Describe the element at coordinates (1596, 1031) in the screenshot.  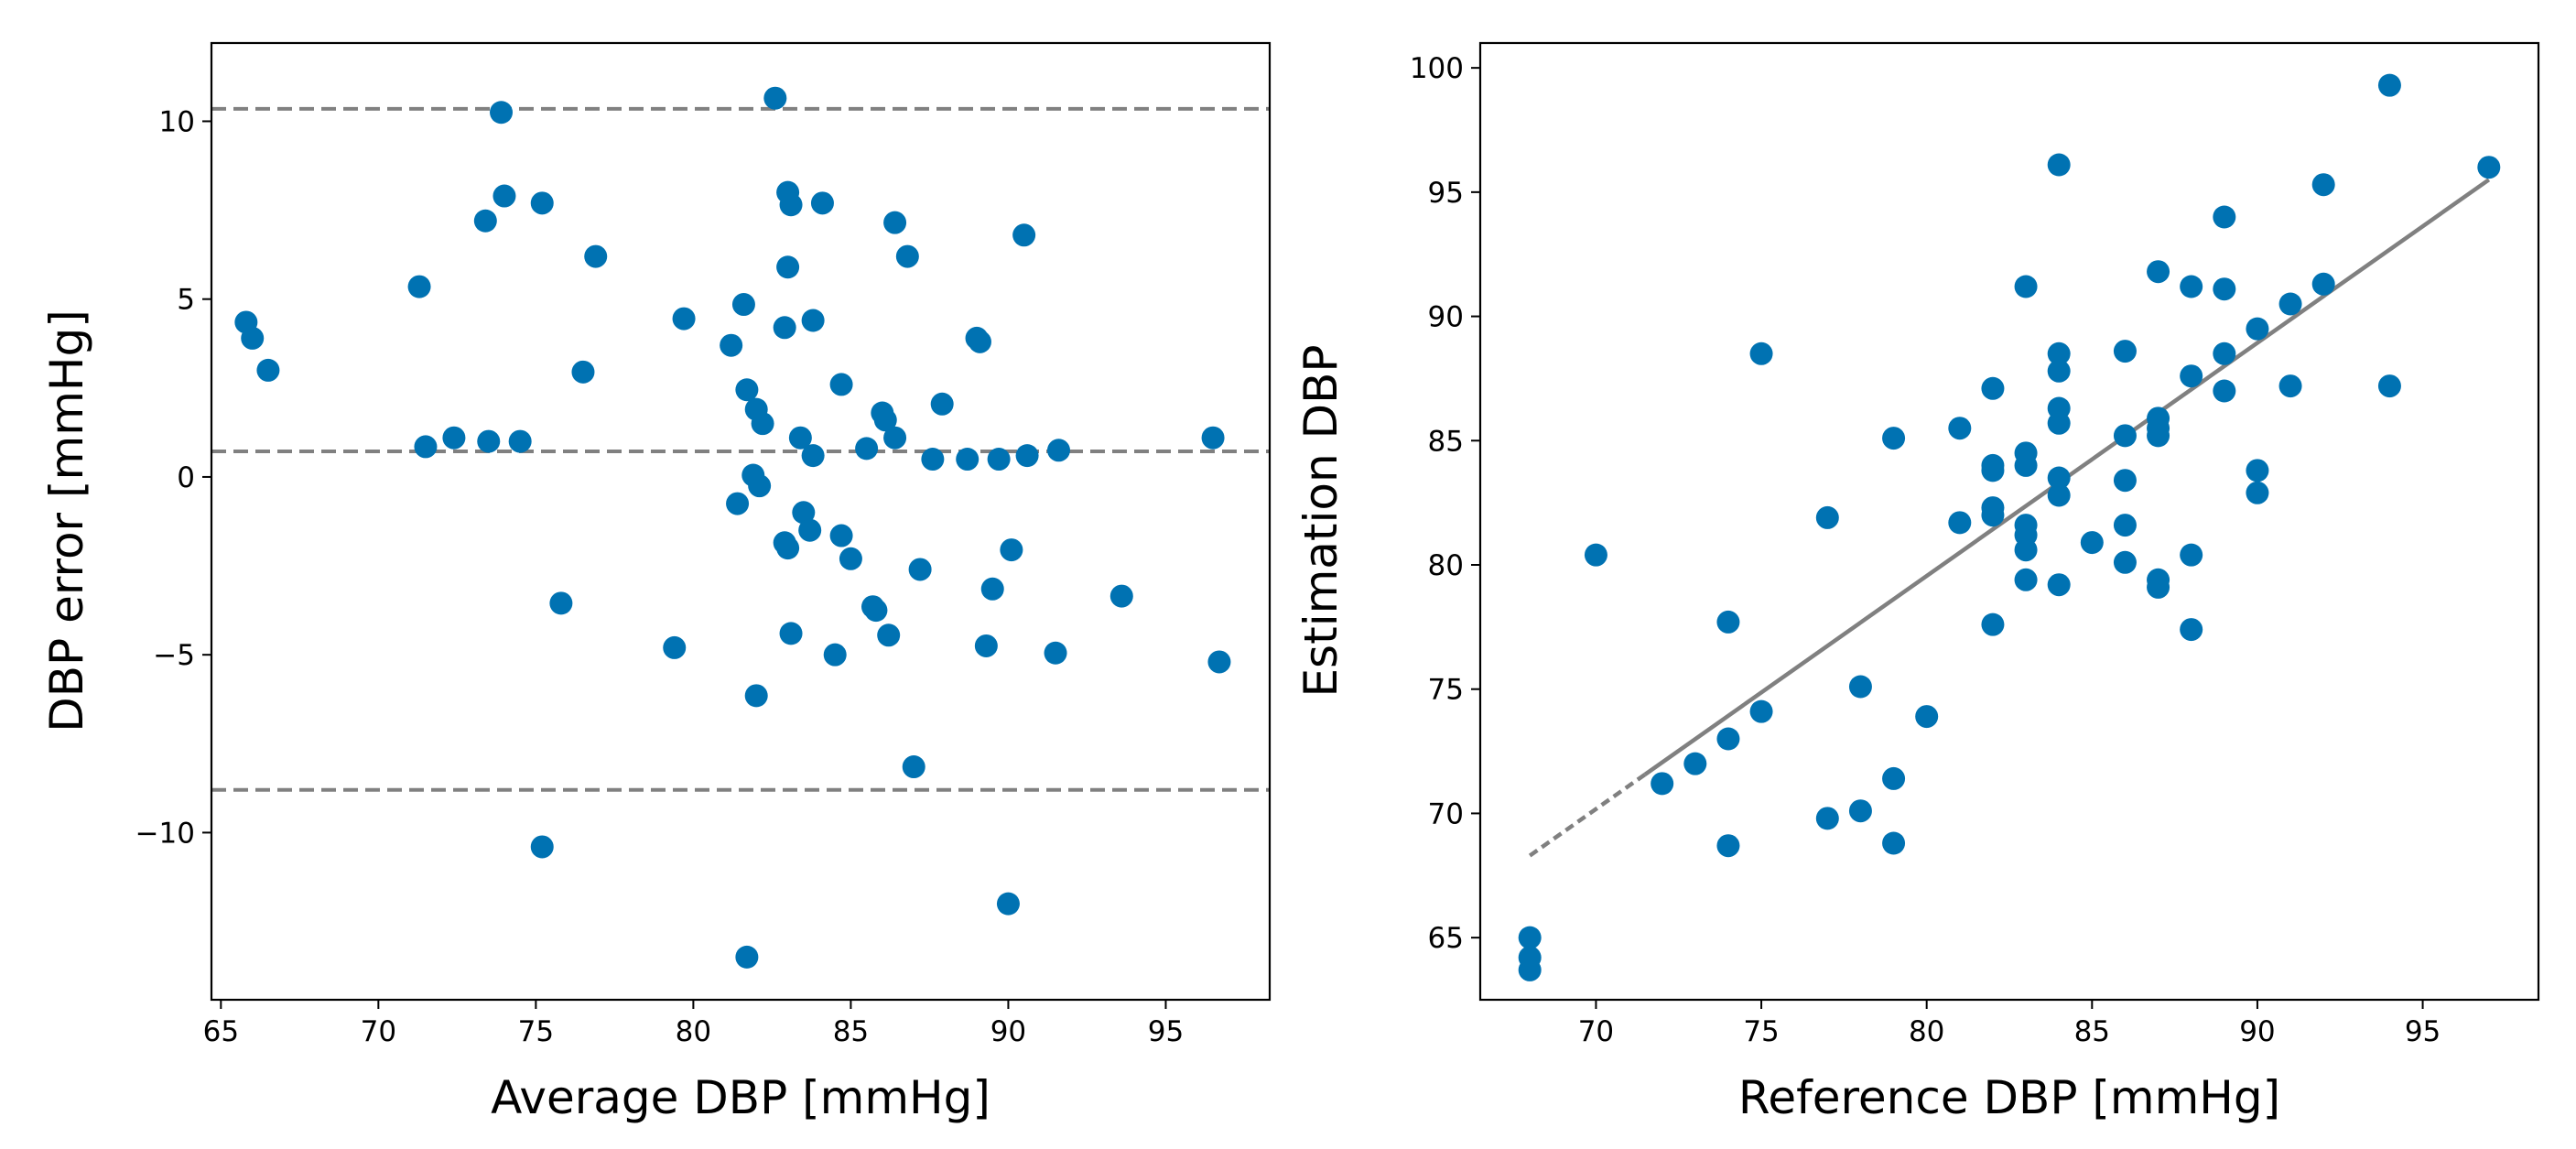
I see `right-x-tick-label: 70` at that location.